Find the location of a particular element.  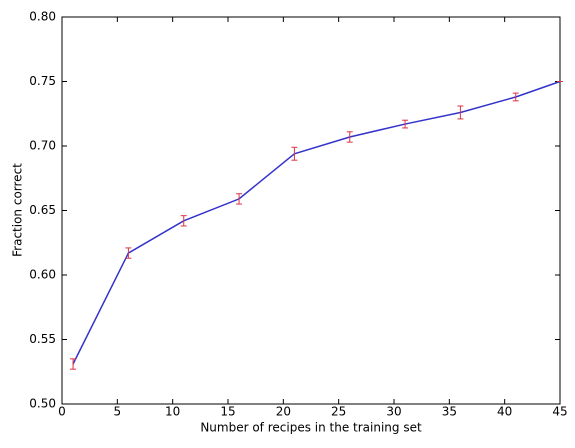

y-tick-label: 0.75 is located at coordinates (42, 81).